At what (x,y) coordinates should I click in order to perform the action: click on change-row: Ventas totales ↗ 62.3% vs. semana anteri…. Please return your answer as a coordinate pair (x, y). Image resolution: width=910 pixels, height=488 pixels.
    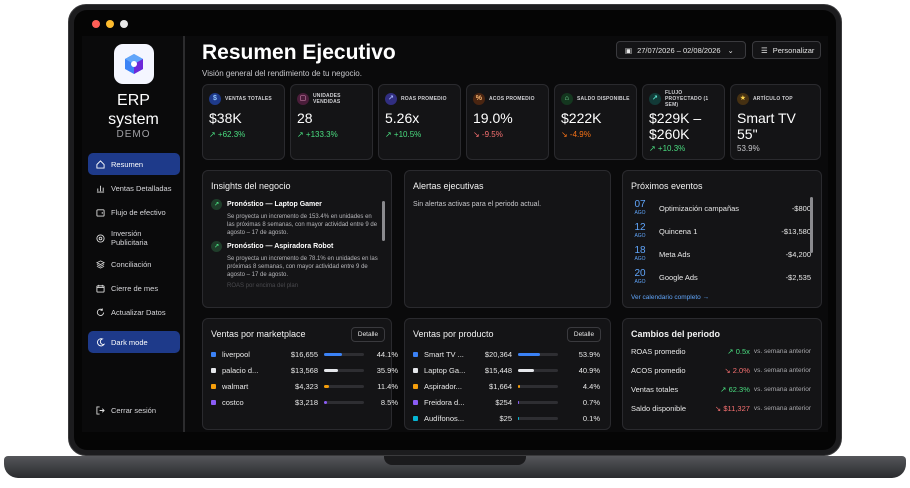
    Looking at the image, I should click on (721, 389).